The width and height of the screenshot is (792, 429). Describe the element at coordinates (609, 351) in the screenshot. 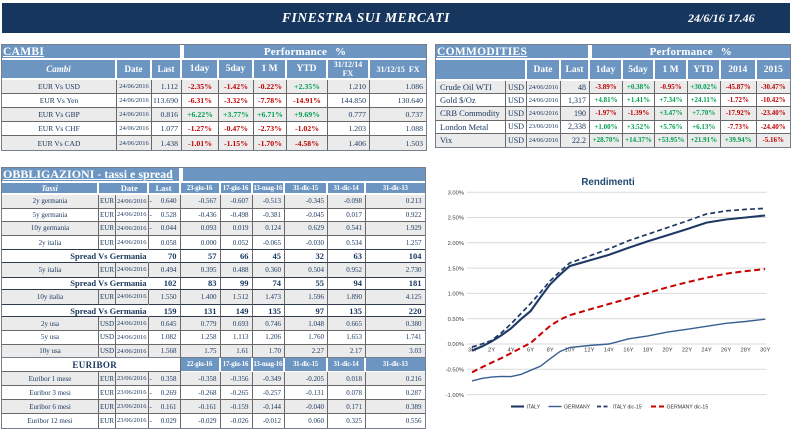

I see `svg-text: 14Y` at that location.